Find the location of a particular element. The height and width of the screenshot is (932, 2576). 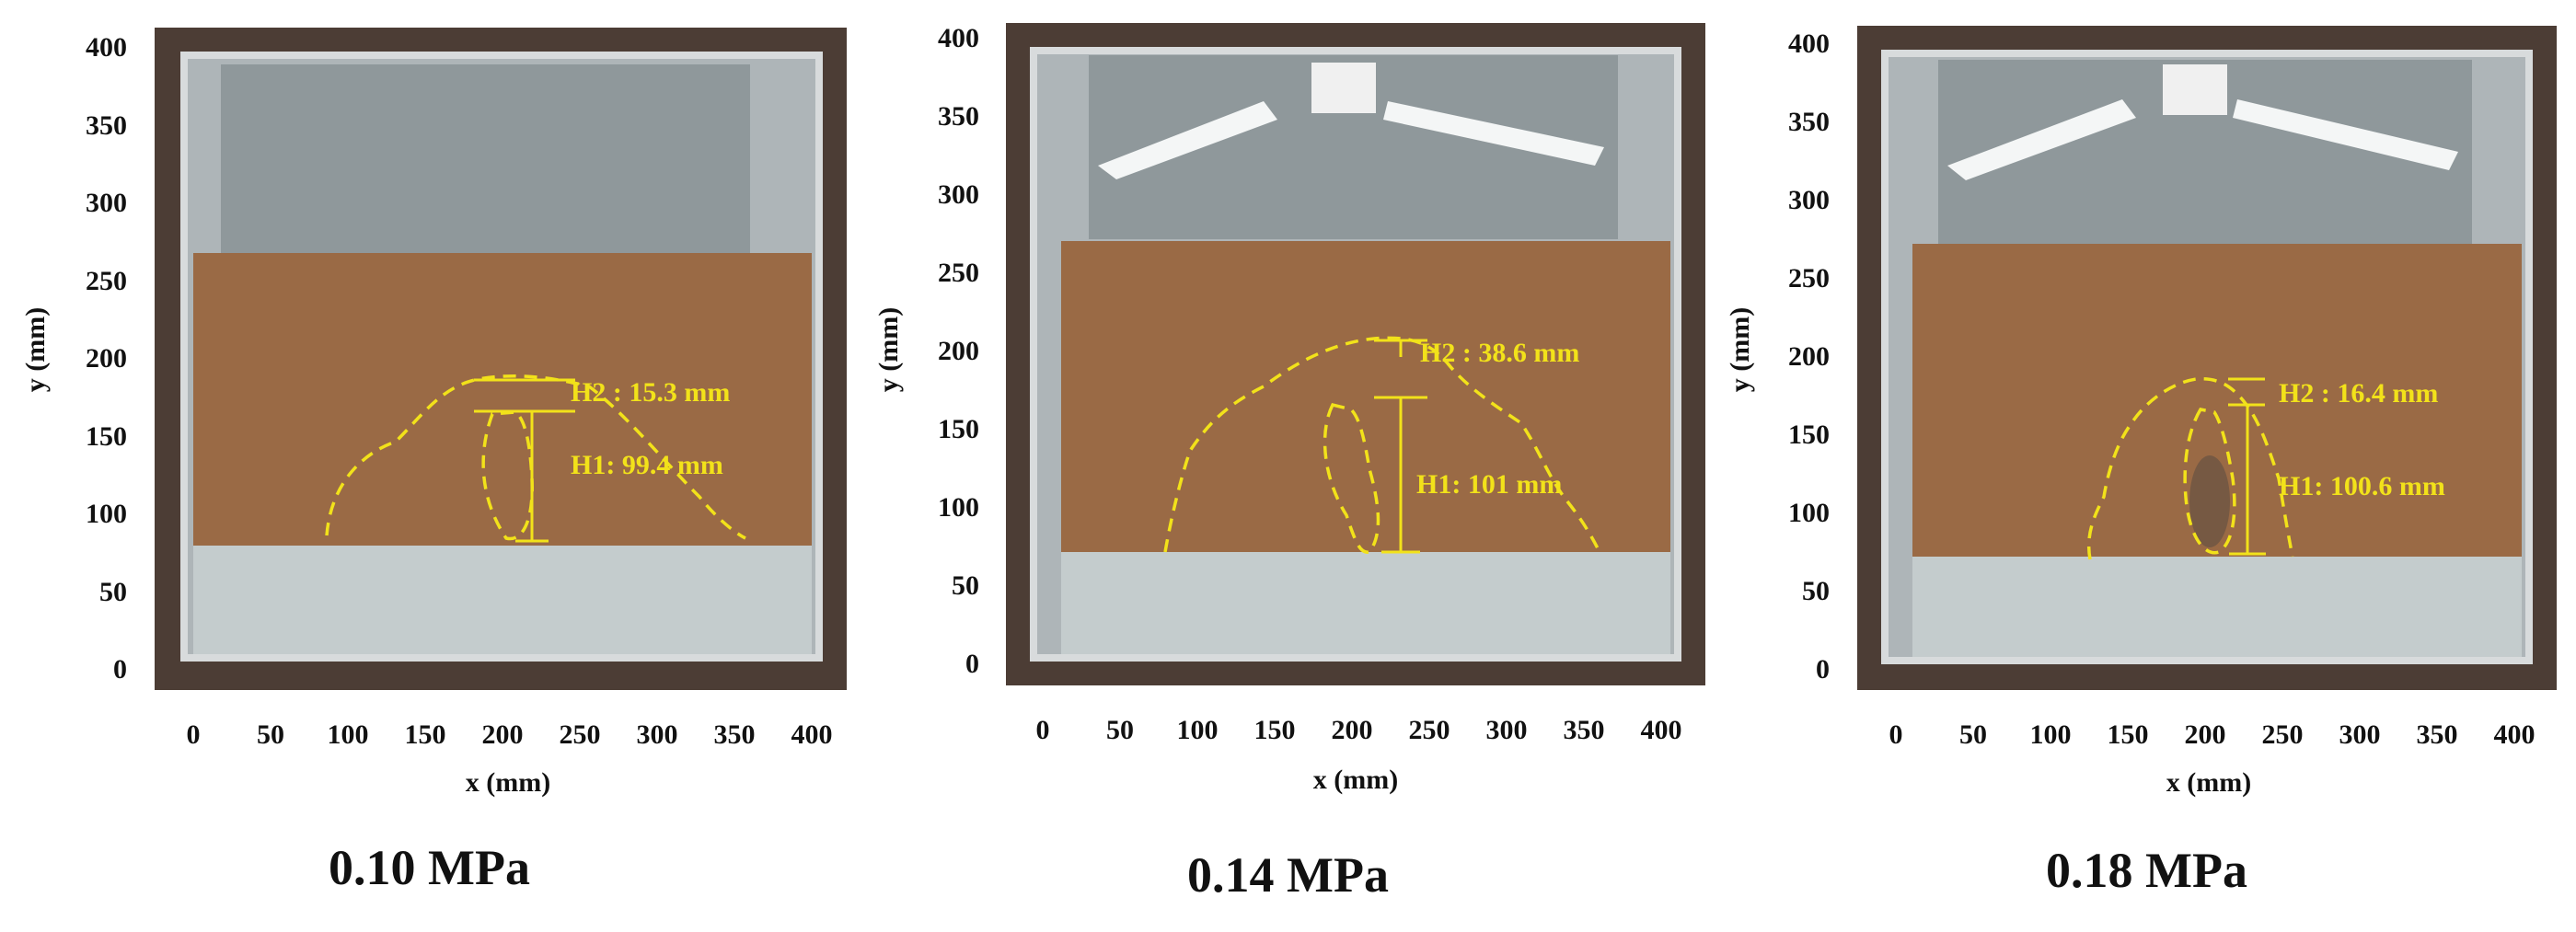

upper-chamber is located at coordinates (486, 158).